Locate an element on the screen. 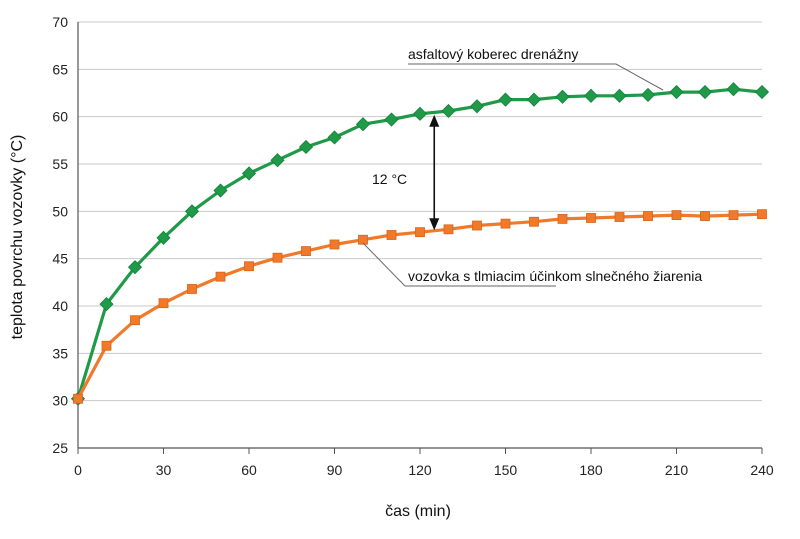 The width and height of the screenshot is (800, 539). y-tick-label-60: 60 is located at coordinates (60, 117).